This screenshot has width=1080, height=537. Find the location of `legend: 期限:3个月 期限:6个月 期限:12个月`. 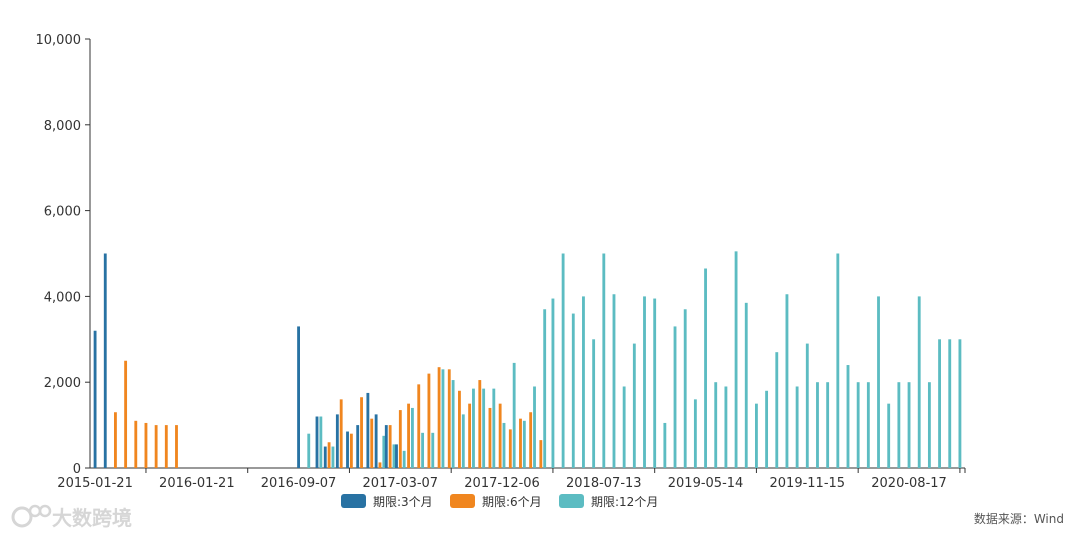

legend: 期限:3个月 期限:6个月 期限:12个月 is located at coordinates (499, 501).